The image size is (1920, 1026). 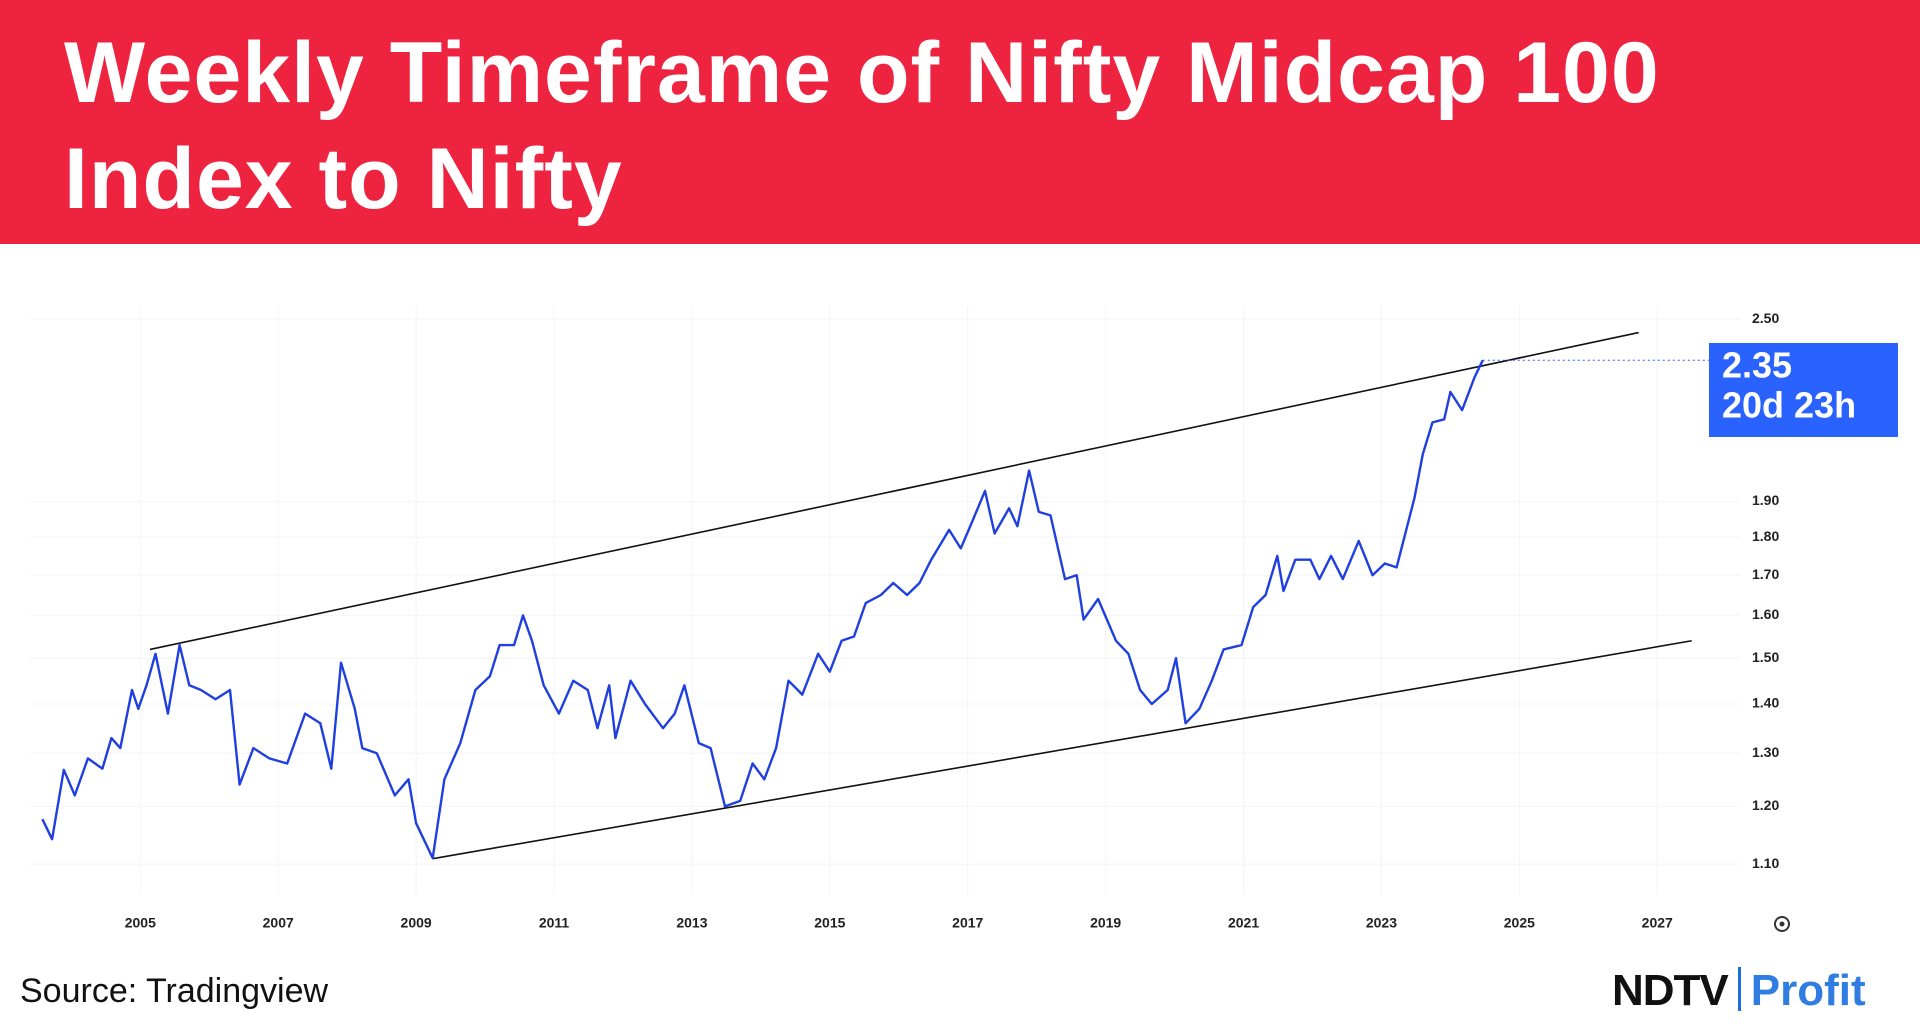 What do you see at coordinates (1765, 863) in the screenshot?
I see `y-tick-label: 1.10` at bounding box center [1765, 863].